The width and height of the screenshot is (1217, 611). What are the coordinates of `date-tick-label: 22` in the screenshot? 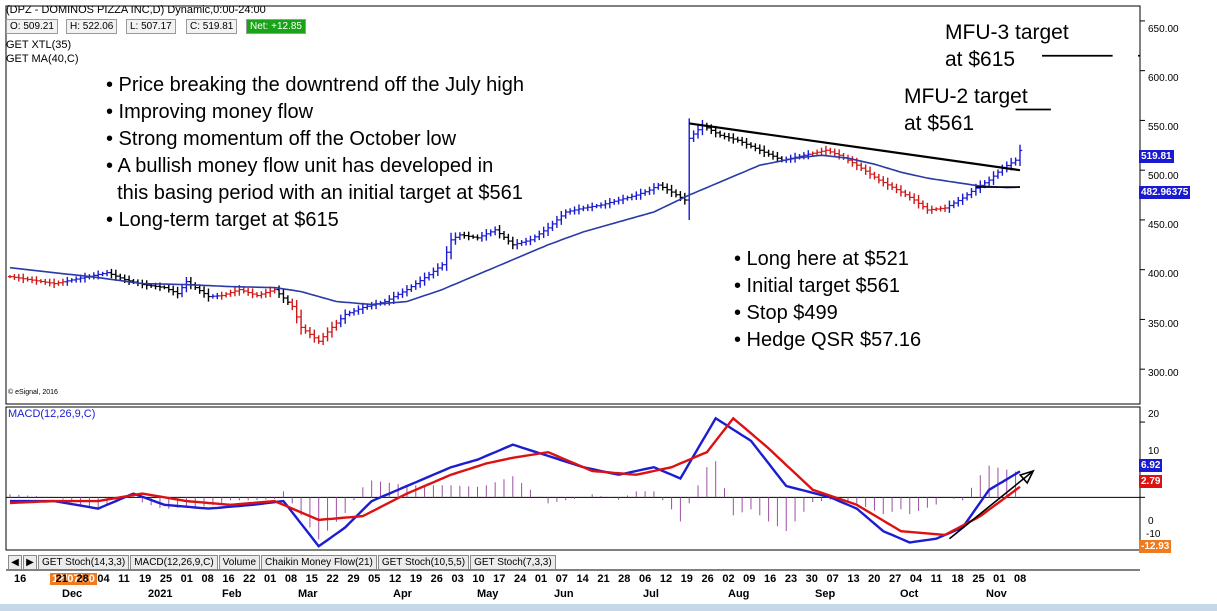 It's located at (332, 579).